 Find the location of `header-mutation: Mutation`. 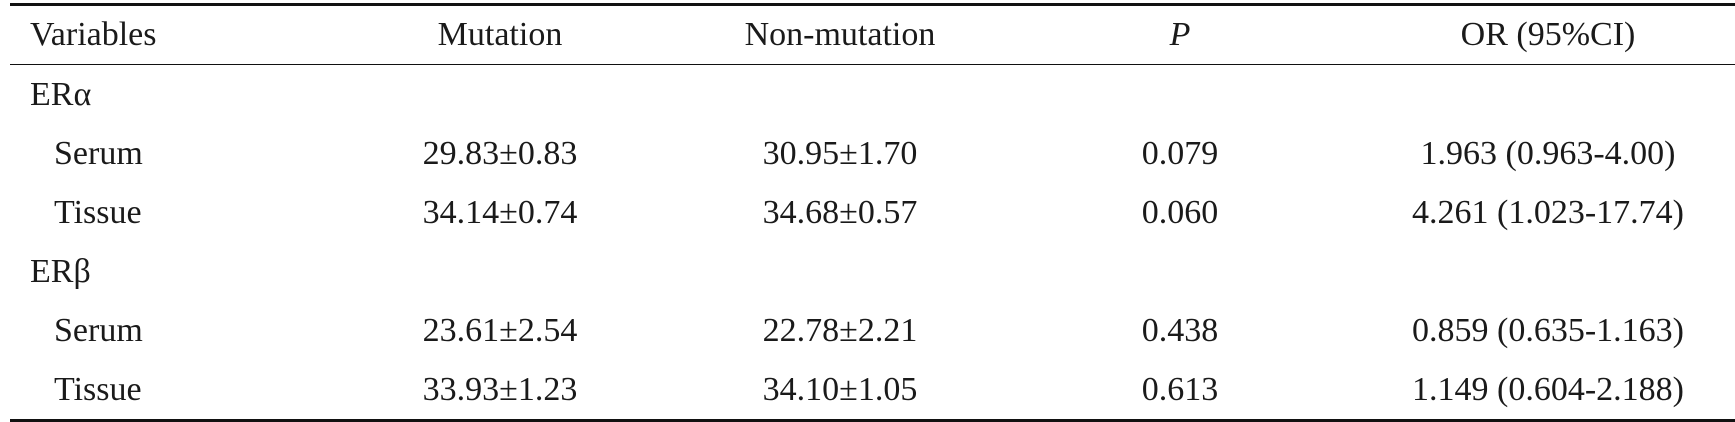

header-mutation: Mutation is located at coordinates (500, 34).